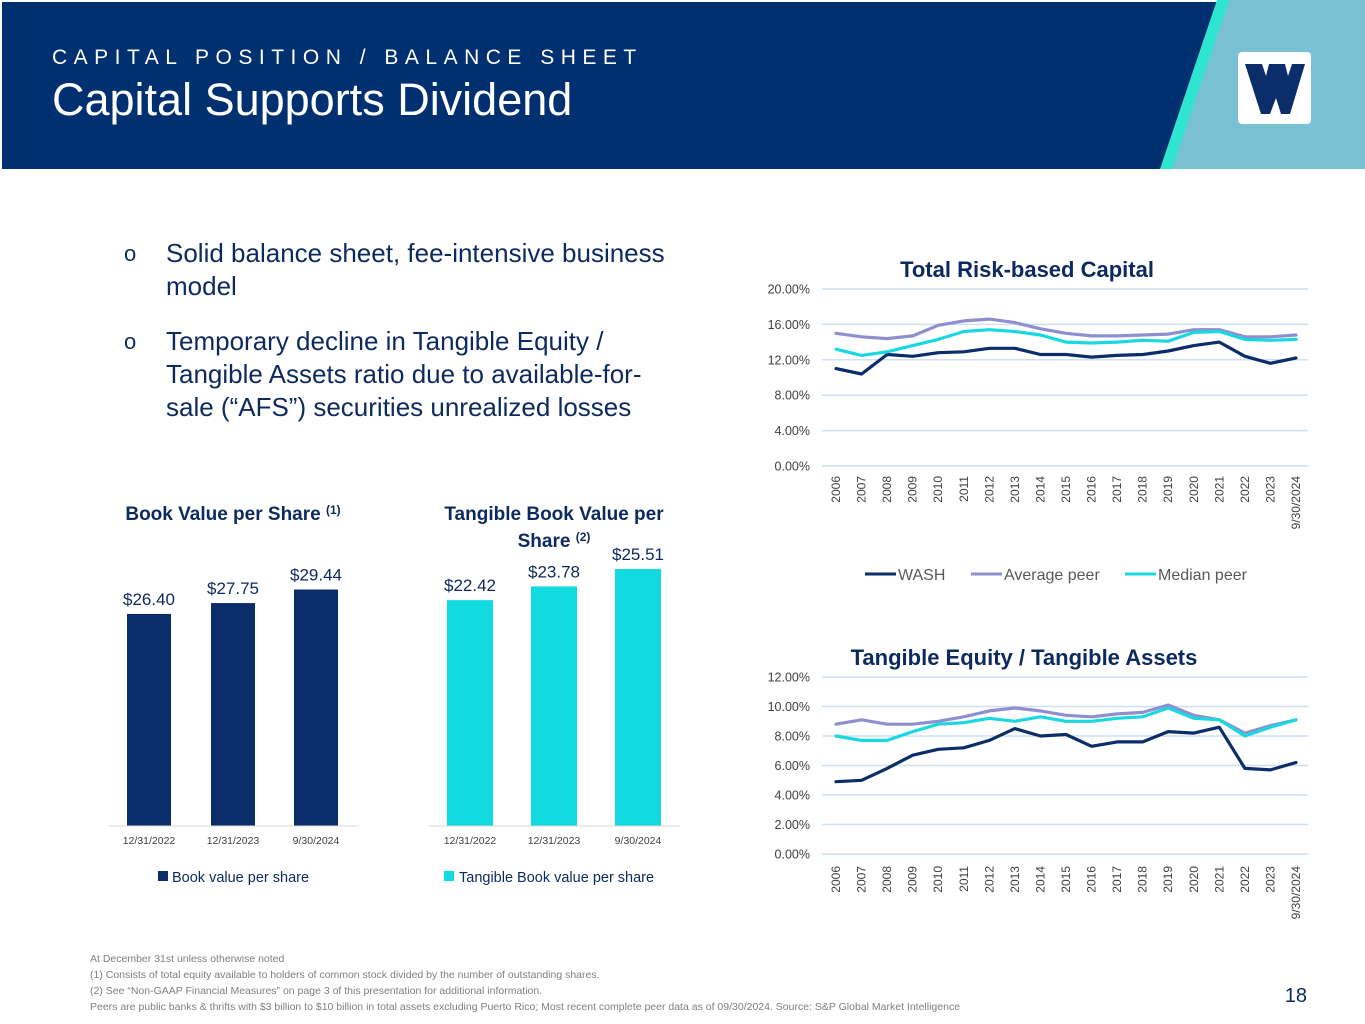  Describe the element at coordinates (187, 959) in the screenshot. I see `footnote: At December 31st unless otherwise noted` at that location.